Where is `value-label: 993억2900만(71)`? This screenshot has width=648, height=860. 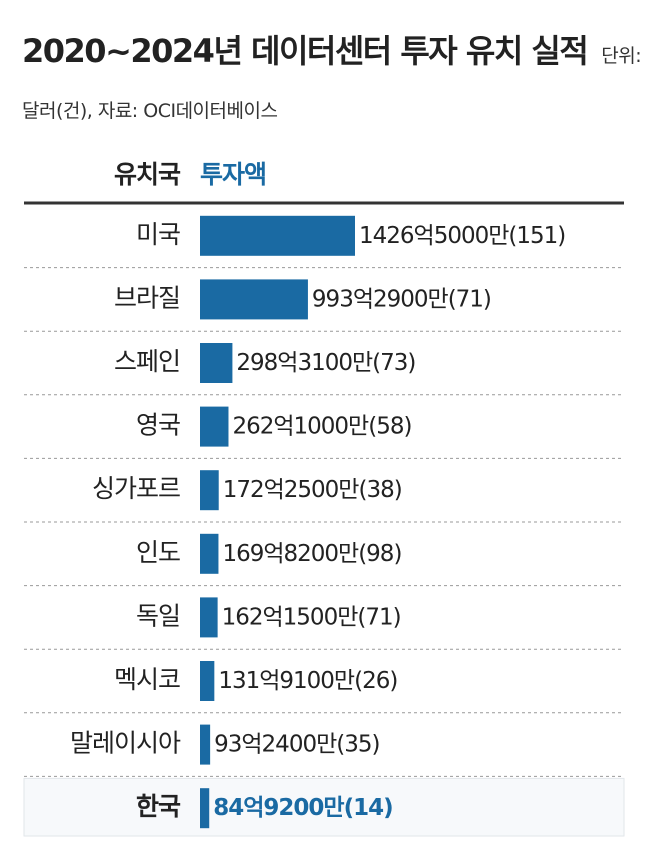 value-label: 993억2900만(71) is located at coordinates (401, 299).